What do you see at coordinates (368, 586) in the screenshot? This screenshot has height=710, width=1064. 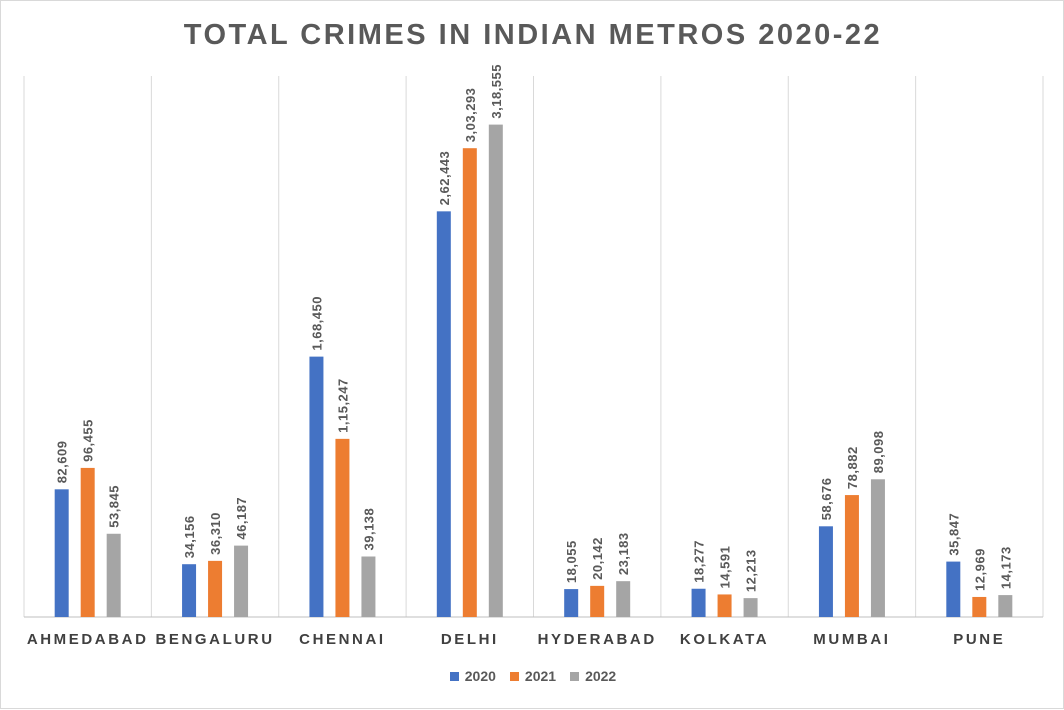 I see `bar-chennai-2022` at bounding box center [368, 586].